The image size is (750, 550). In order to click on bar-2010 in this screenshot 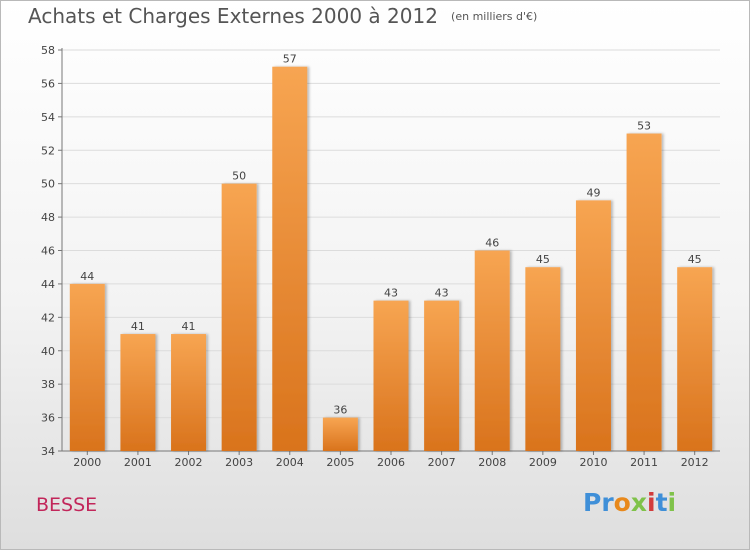, I will do `click(593, 325)`.